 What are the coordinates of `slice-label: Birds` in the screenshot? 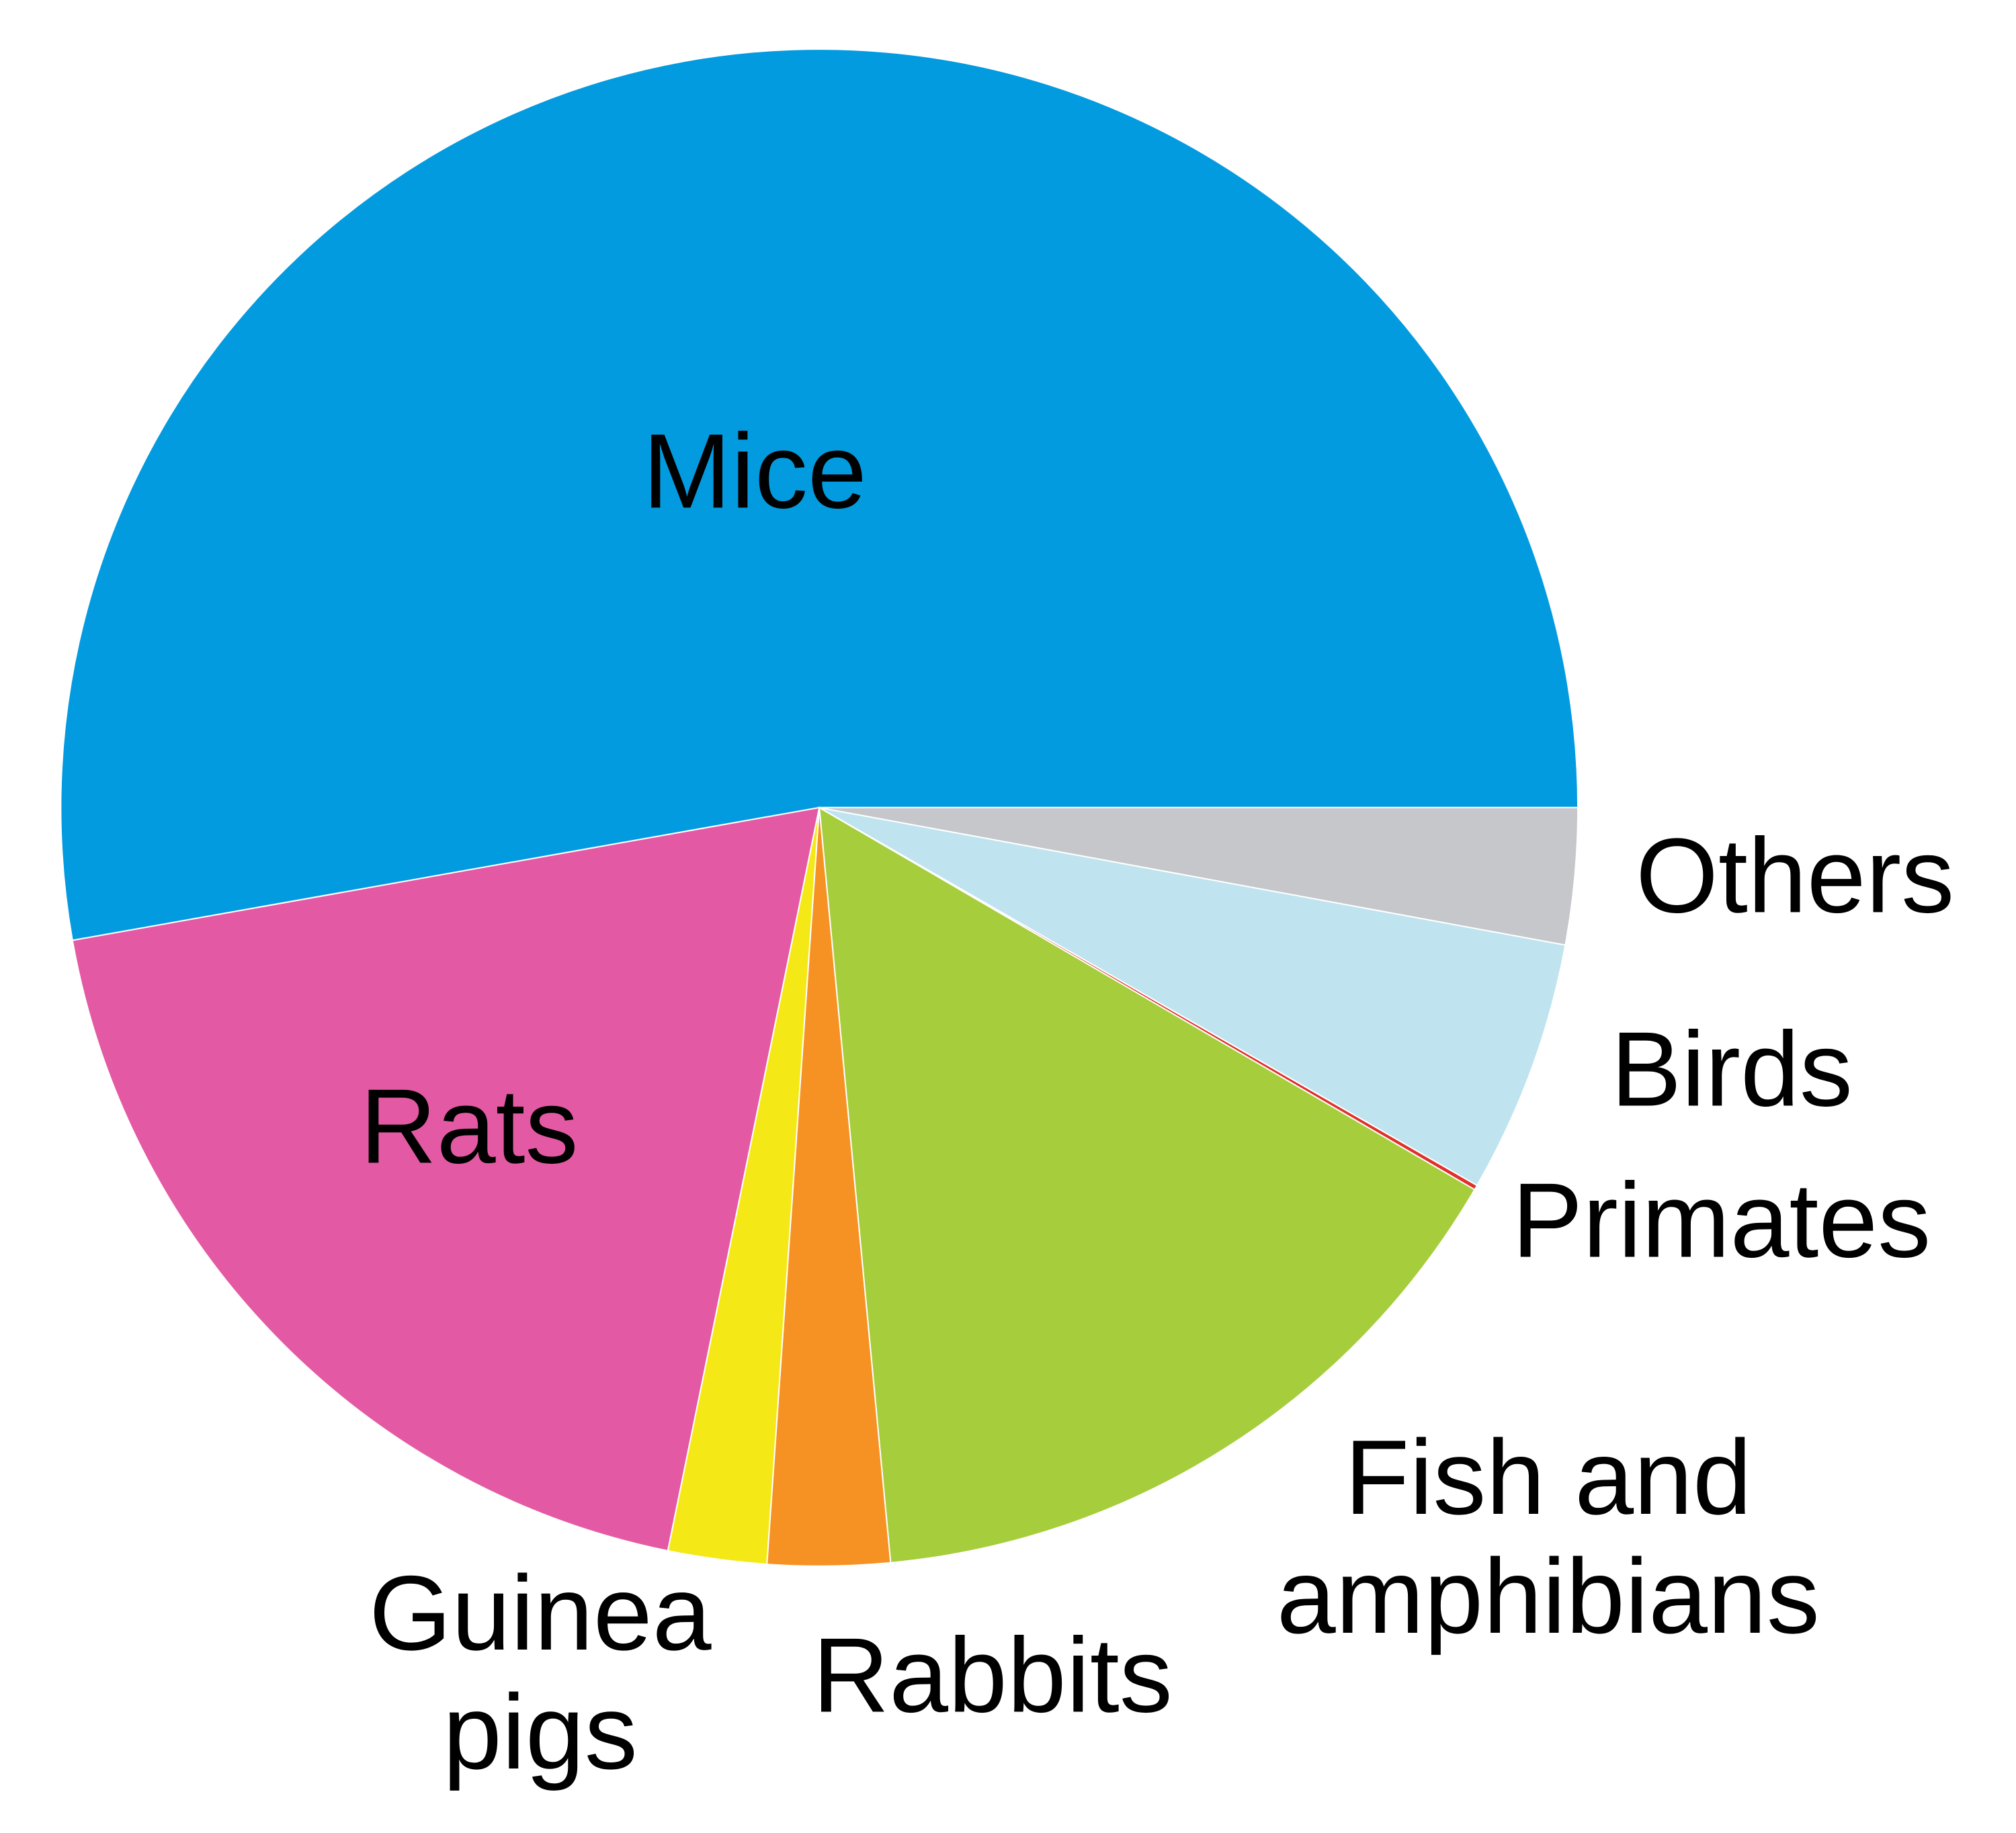 It's located at (1732, 1069).